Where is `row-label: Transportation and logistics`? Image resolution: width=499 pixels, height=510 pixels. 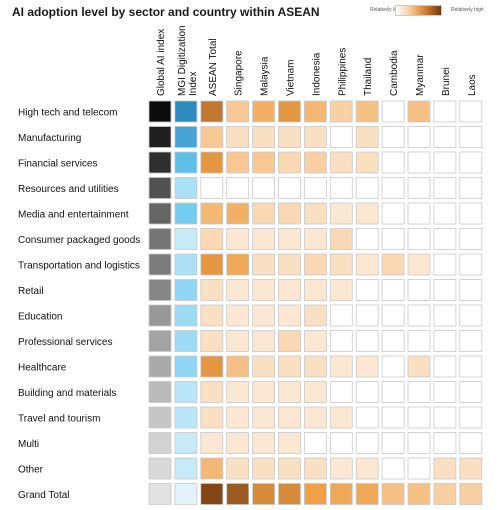
row-label: Transportation and logistics is located at coordinates (79, 266).